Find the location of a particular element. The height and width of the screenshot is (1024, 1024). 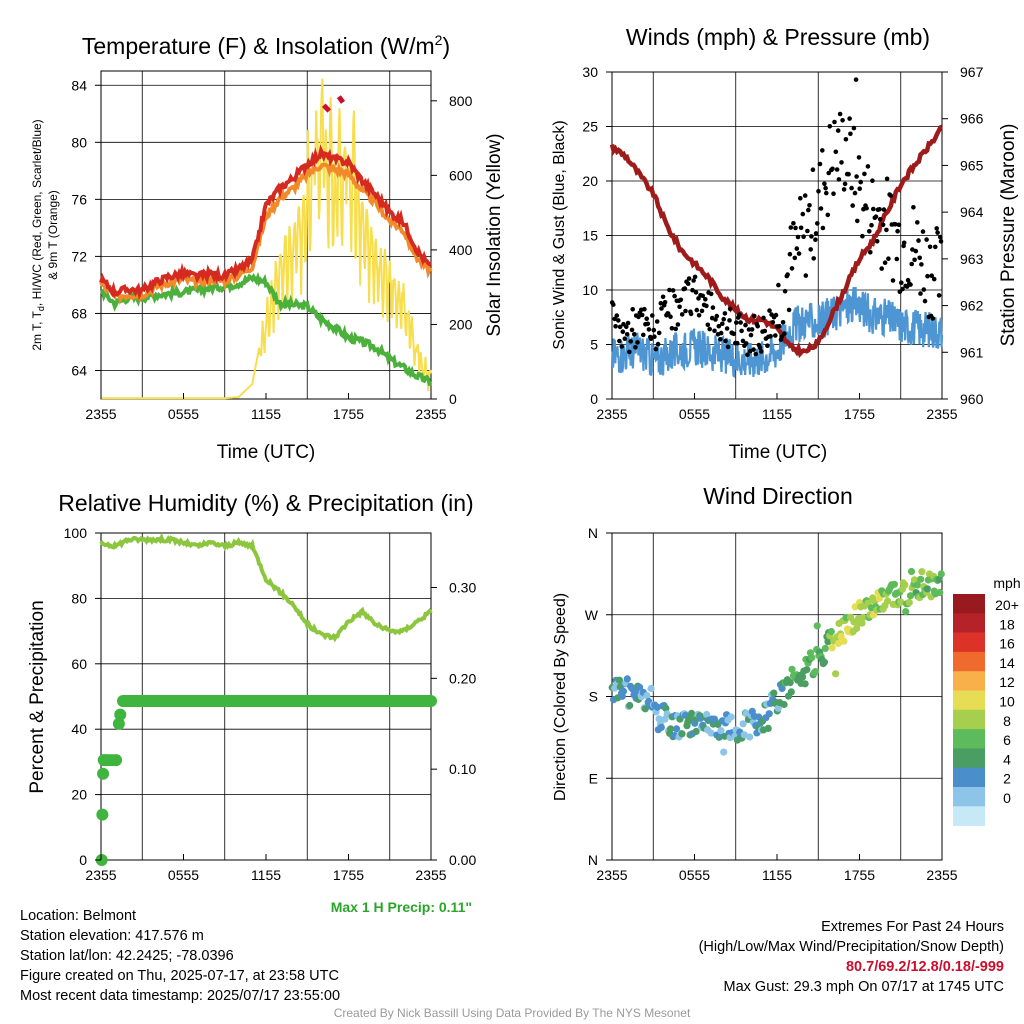

dewpoint-line is located at coordinates (265, 329).